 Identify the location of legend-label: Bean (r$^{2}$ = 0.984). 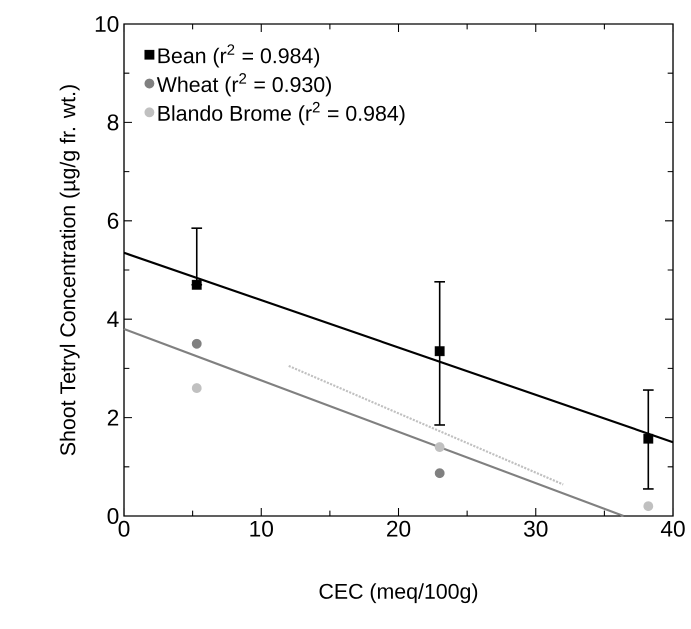
(239, 56).